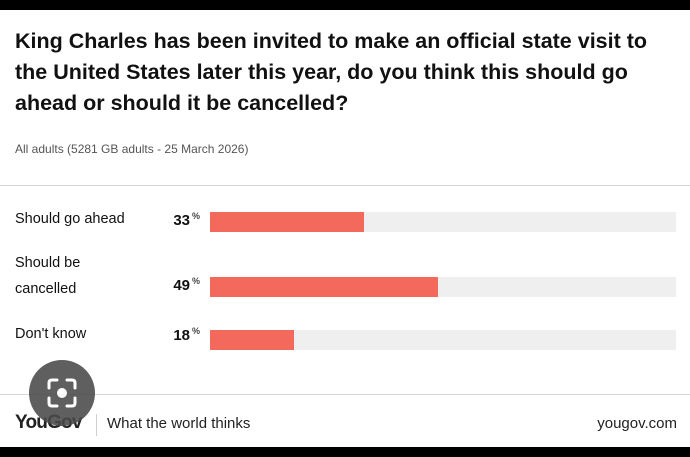 This screenshot has height=457, width=690. I want to click on footer-divider, so click(345, 394).